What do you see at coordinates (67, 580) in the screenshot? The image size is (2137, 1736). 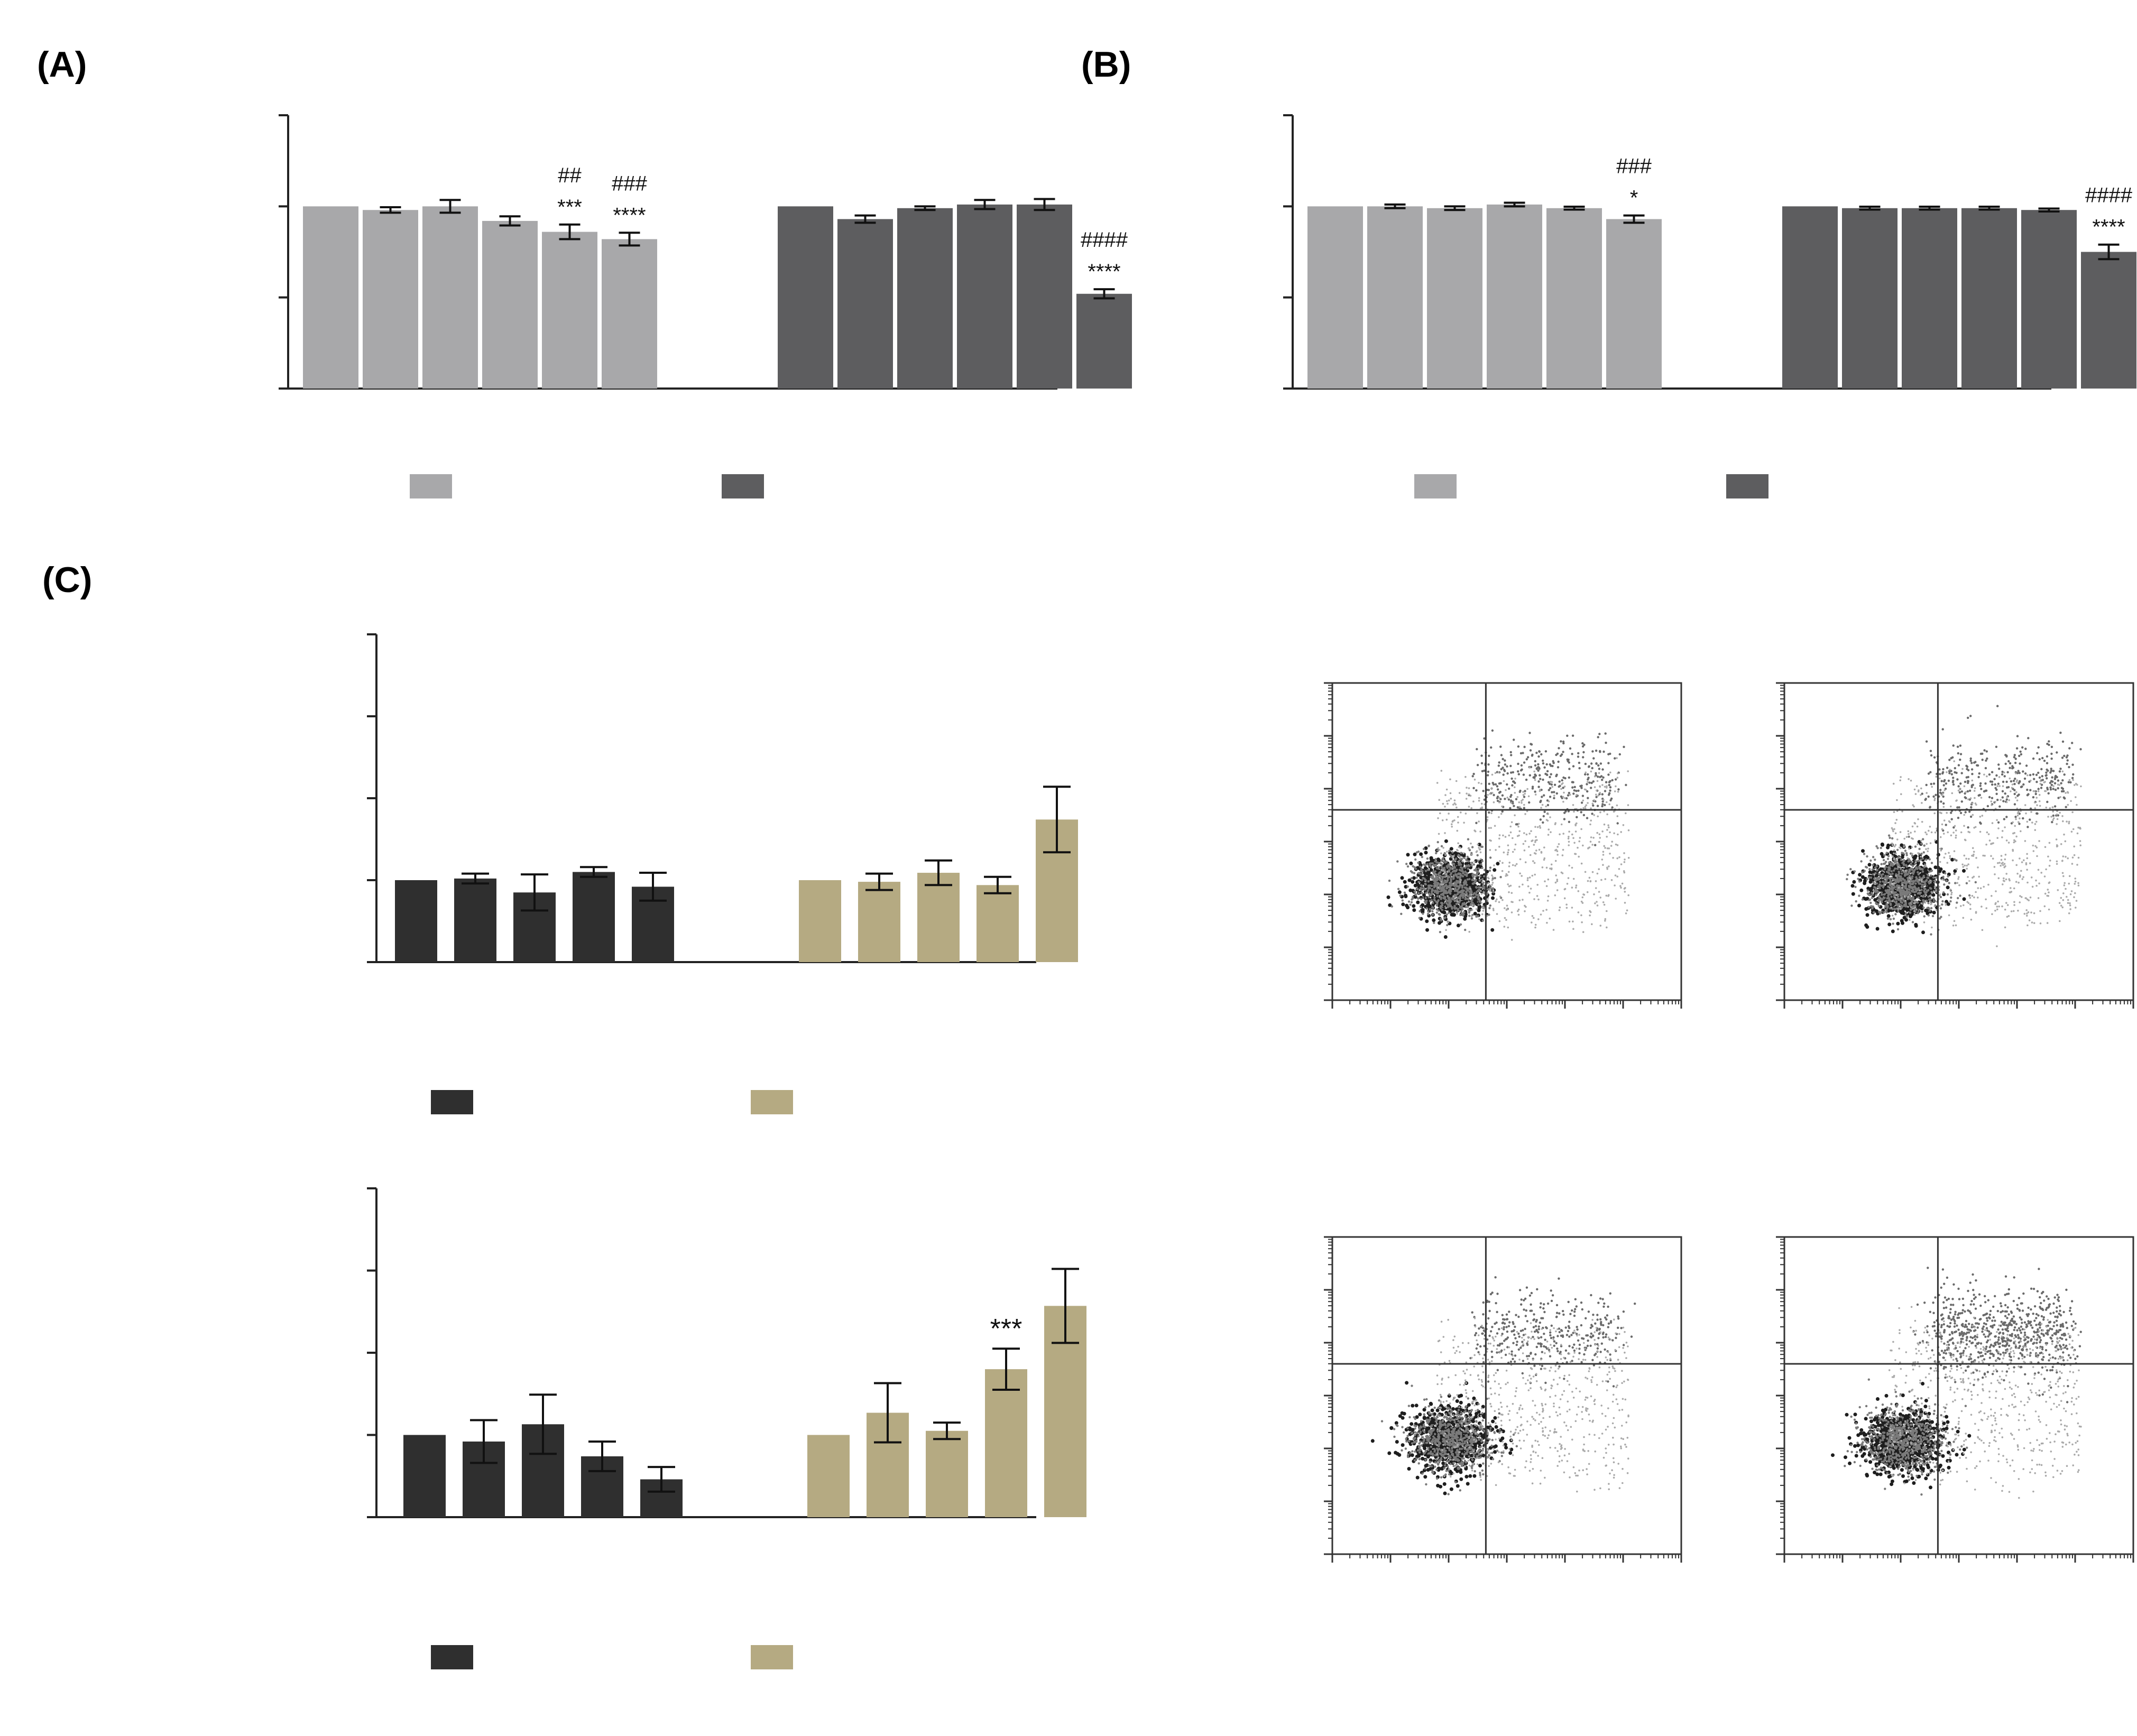 I see `panel-label-c: (C)` at bounding box center [67, 580].